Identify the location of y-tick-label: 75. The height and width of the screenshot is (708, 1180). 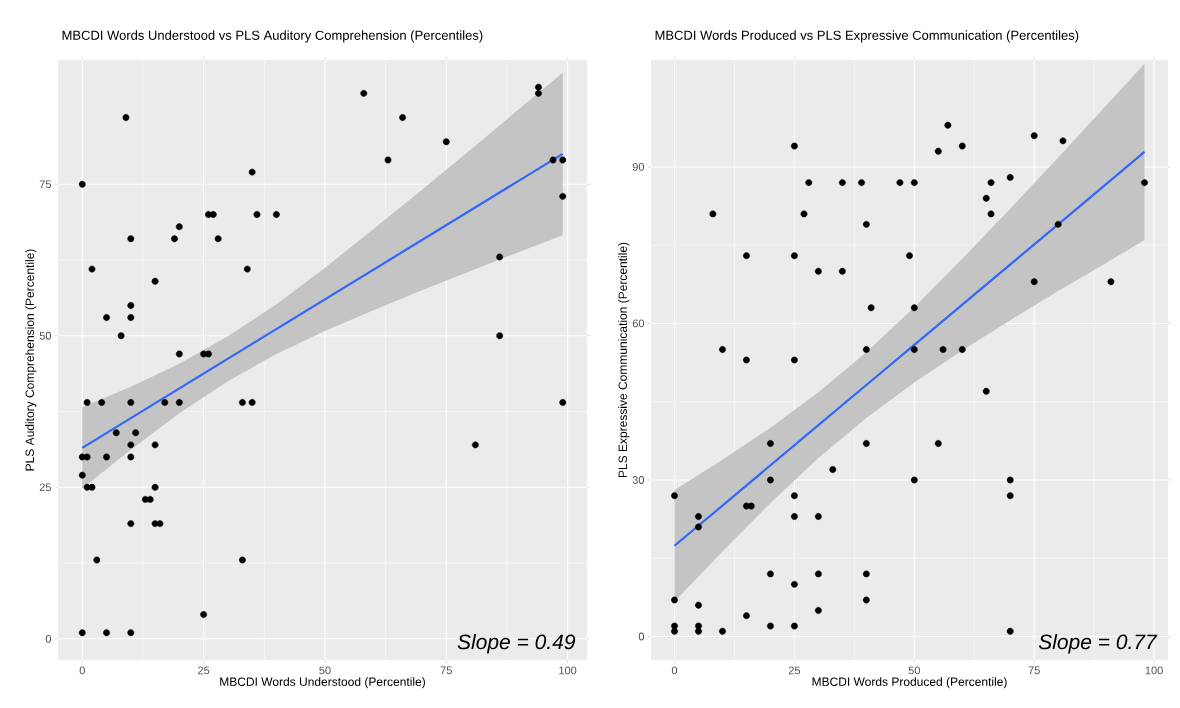
(45, 184).